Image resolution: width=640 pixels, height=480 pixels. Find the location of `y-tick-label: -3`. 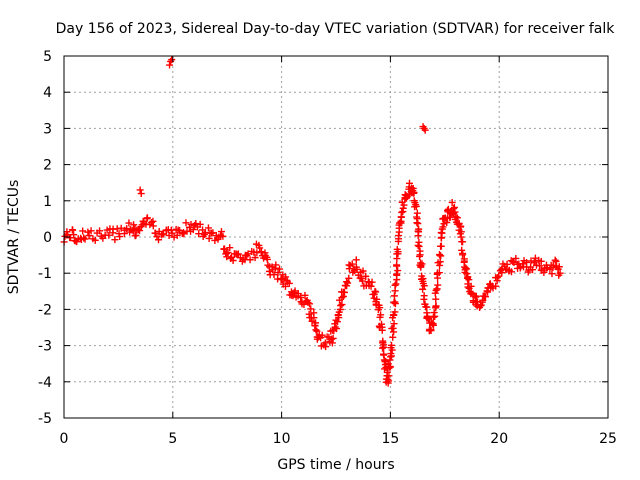

y-tick-label: -3 is located at coordinates (45, 347).